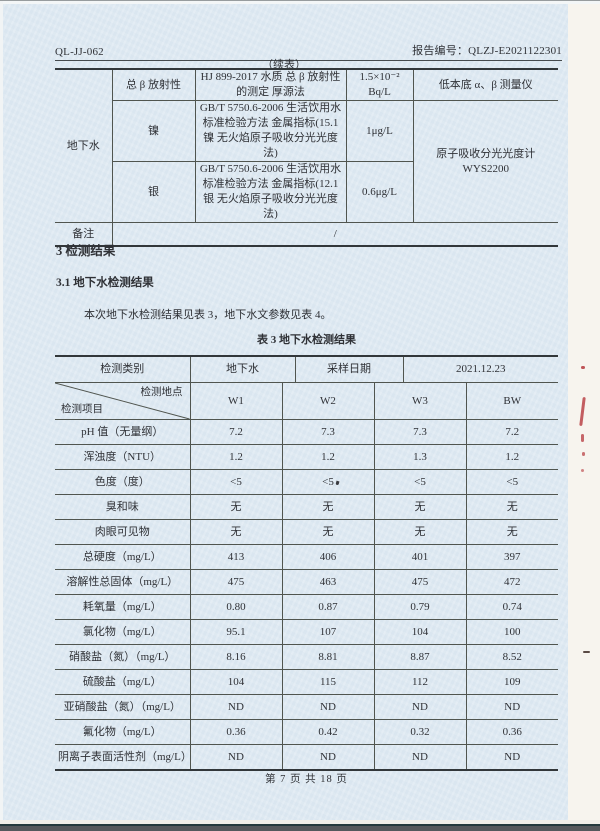 Image resolution: width=600 pixels, height=831 pixels. What do you see at coordinates (123, 707) in the screenshot?
I see `item-label: 亚硝酸盐（氮）（mg/L）` at bounding box center [123, 707].